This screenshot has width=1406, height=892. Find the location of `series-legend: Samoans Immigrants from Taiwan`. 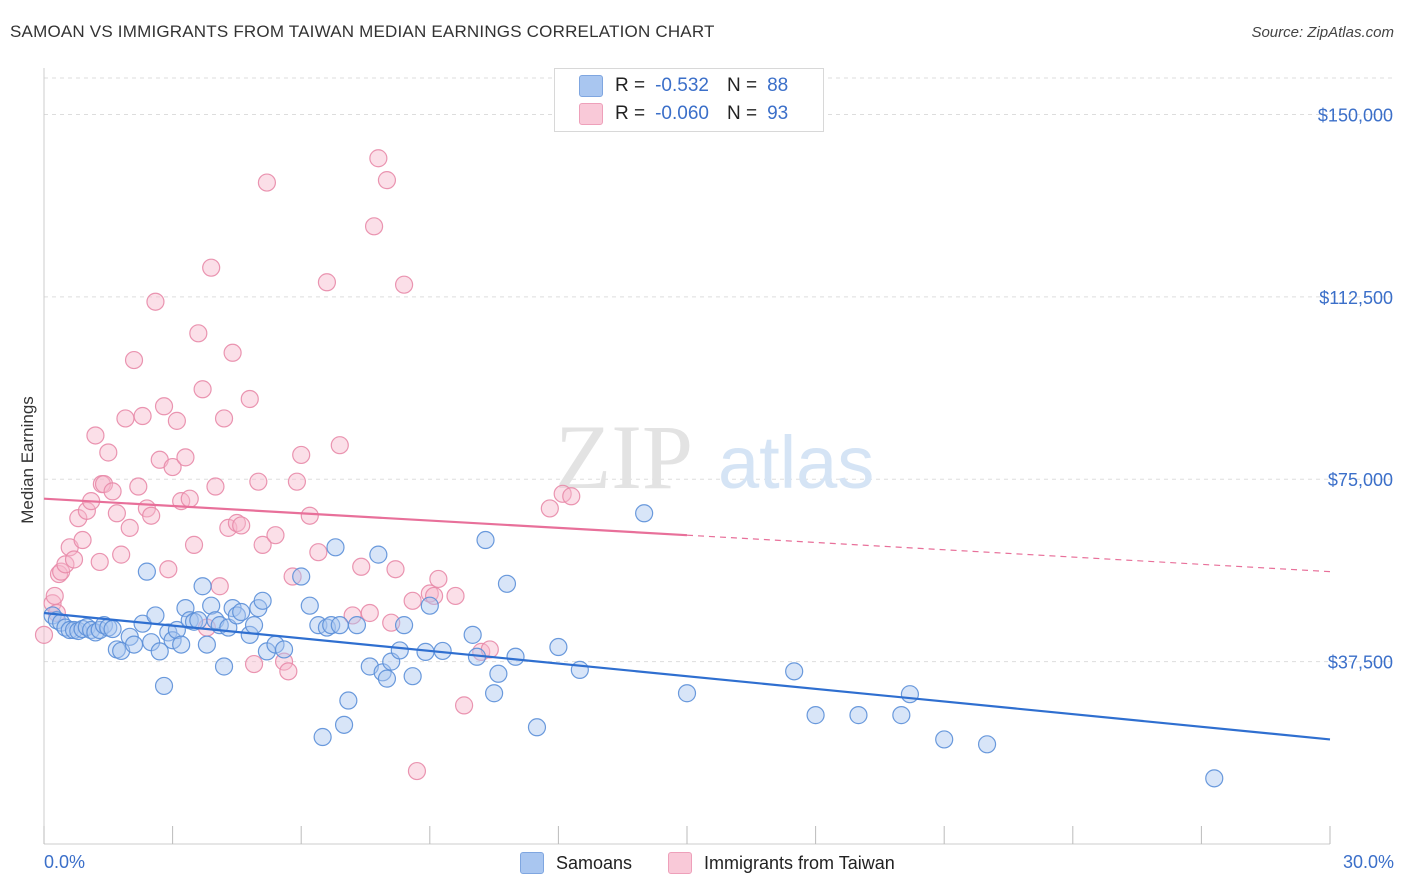

series-legend: Samoans Immigrants from Taiwan is located at coordinates (703, 865).